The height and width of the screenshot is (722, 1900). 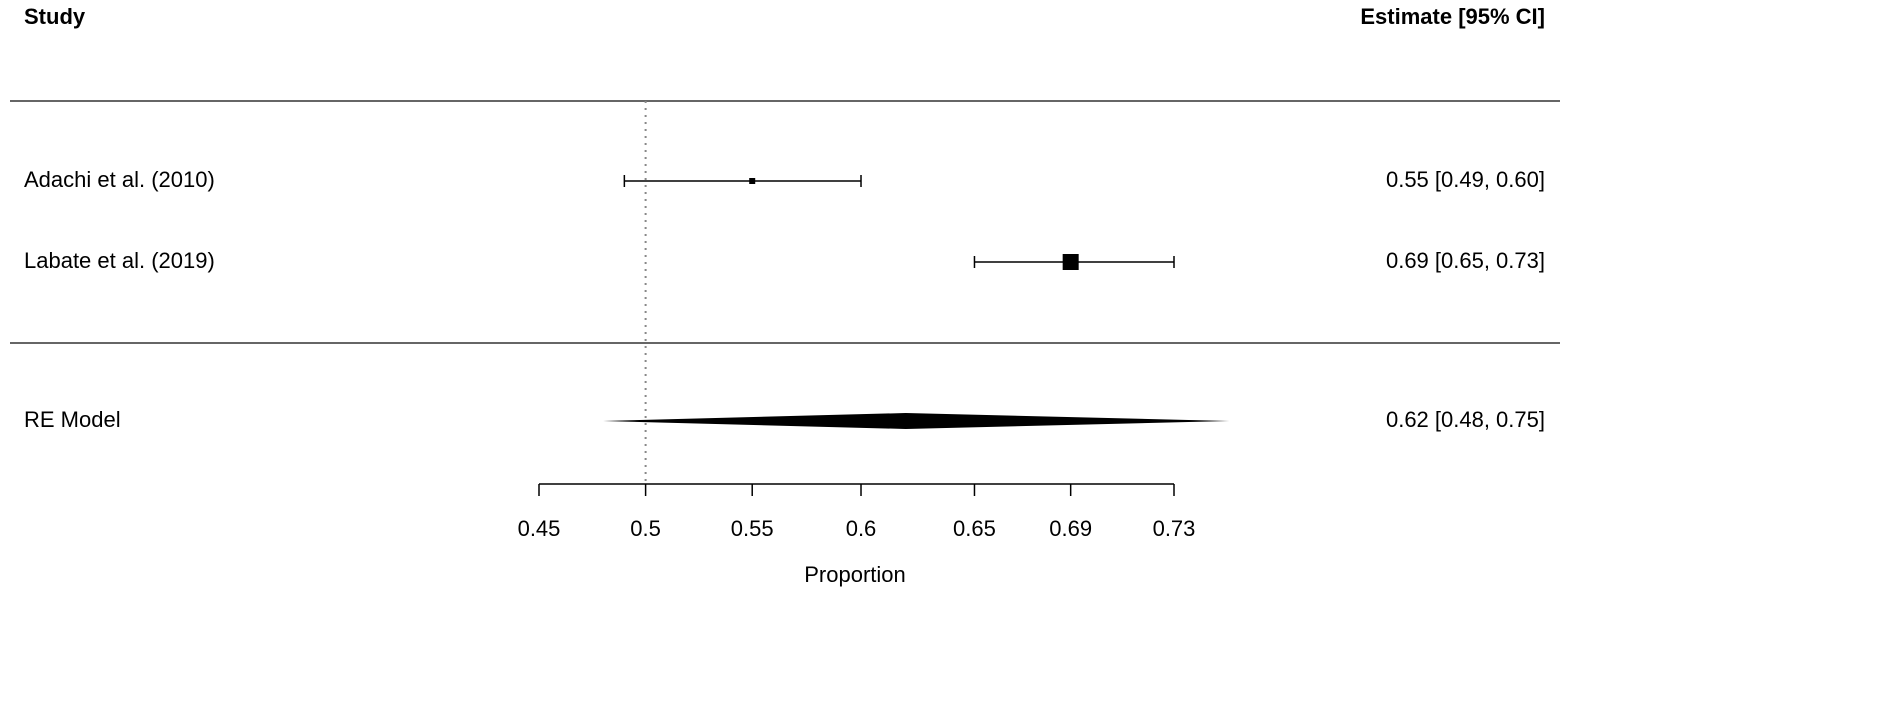 I want to click on study-header: Study, so click(x=55, y=16).